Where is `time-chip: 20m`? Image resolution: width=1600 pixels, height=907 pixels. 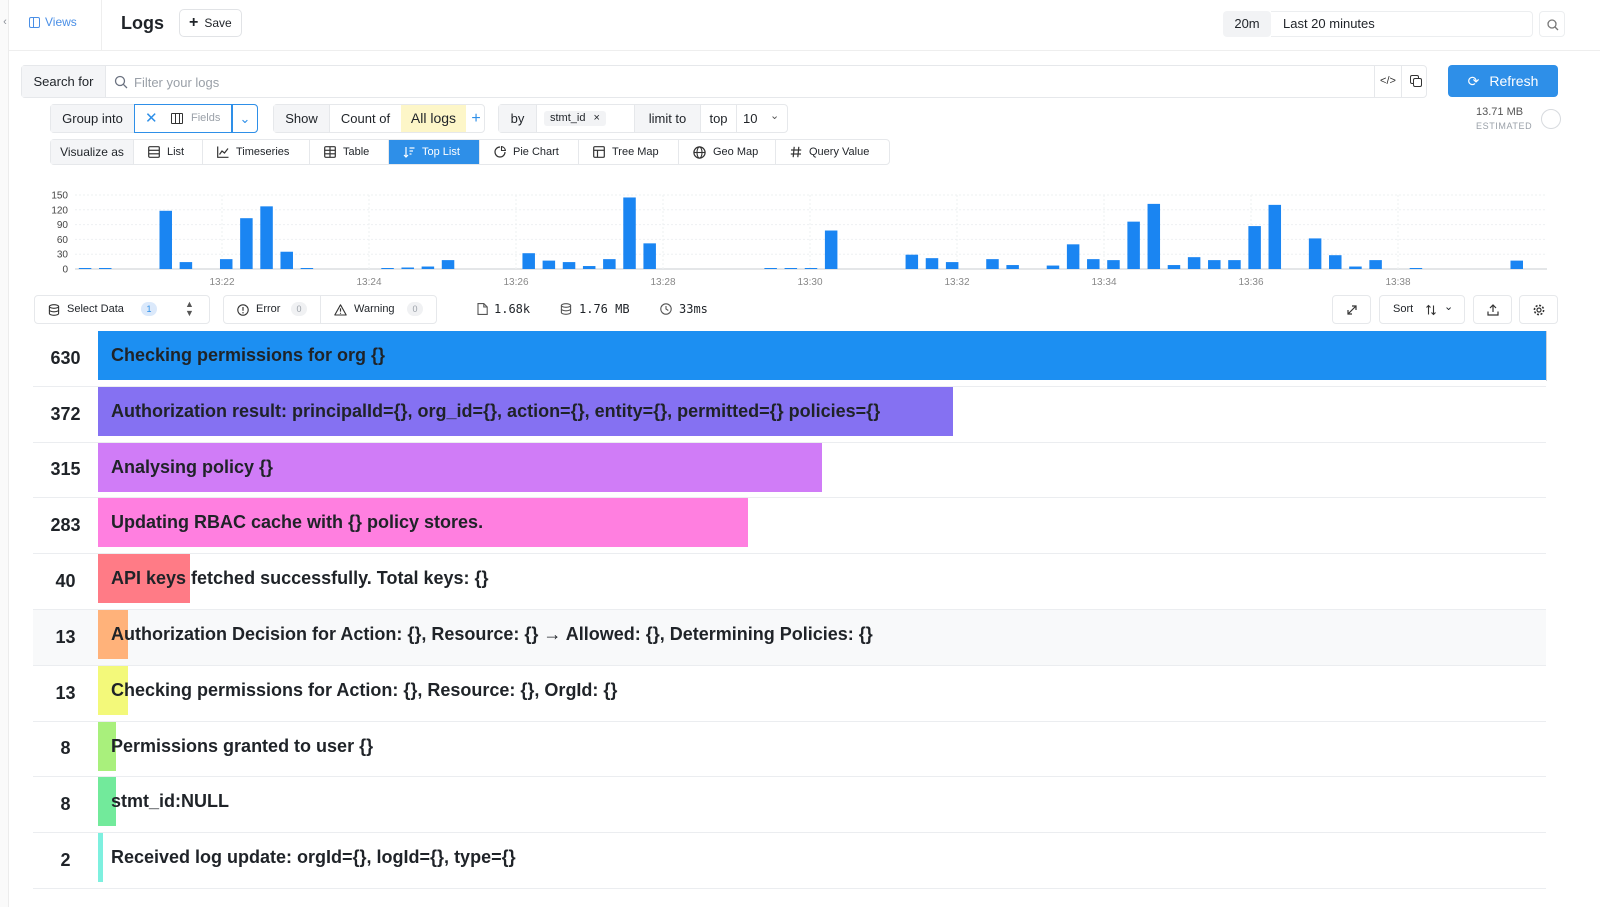
time-chip: 20m is located at coordinates (1247, 24).